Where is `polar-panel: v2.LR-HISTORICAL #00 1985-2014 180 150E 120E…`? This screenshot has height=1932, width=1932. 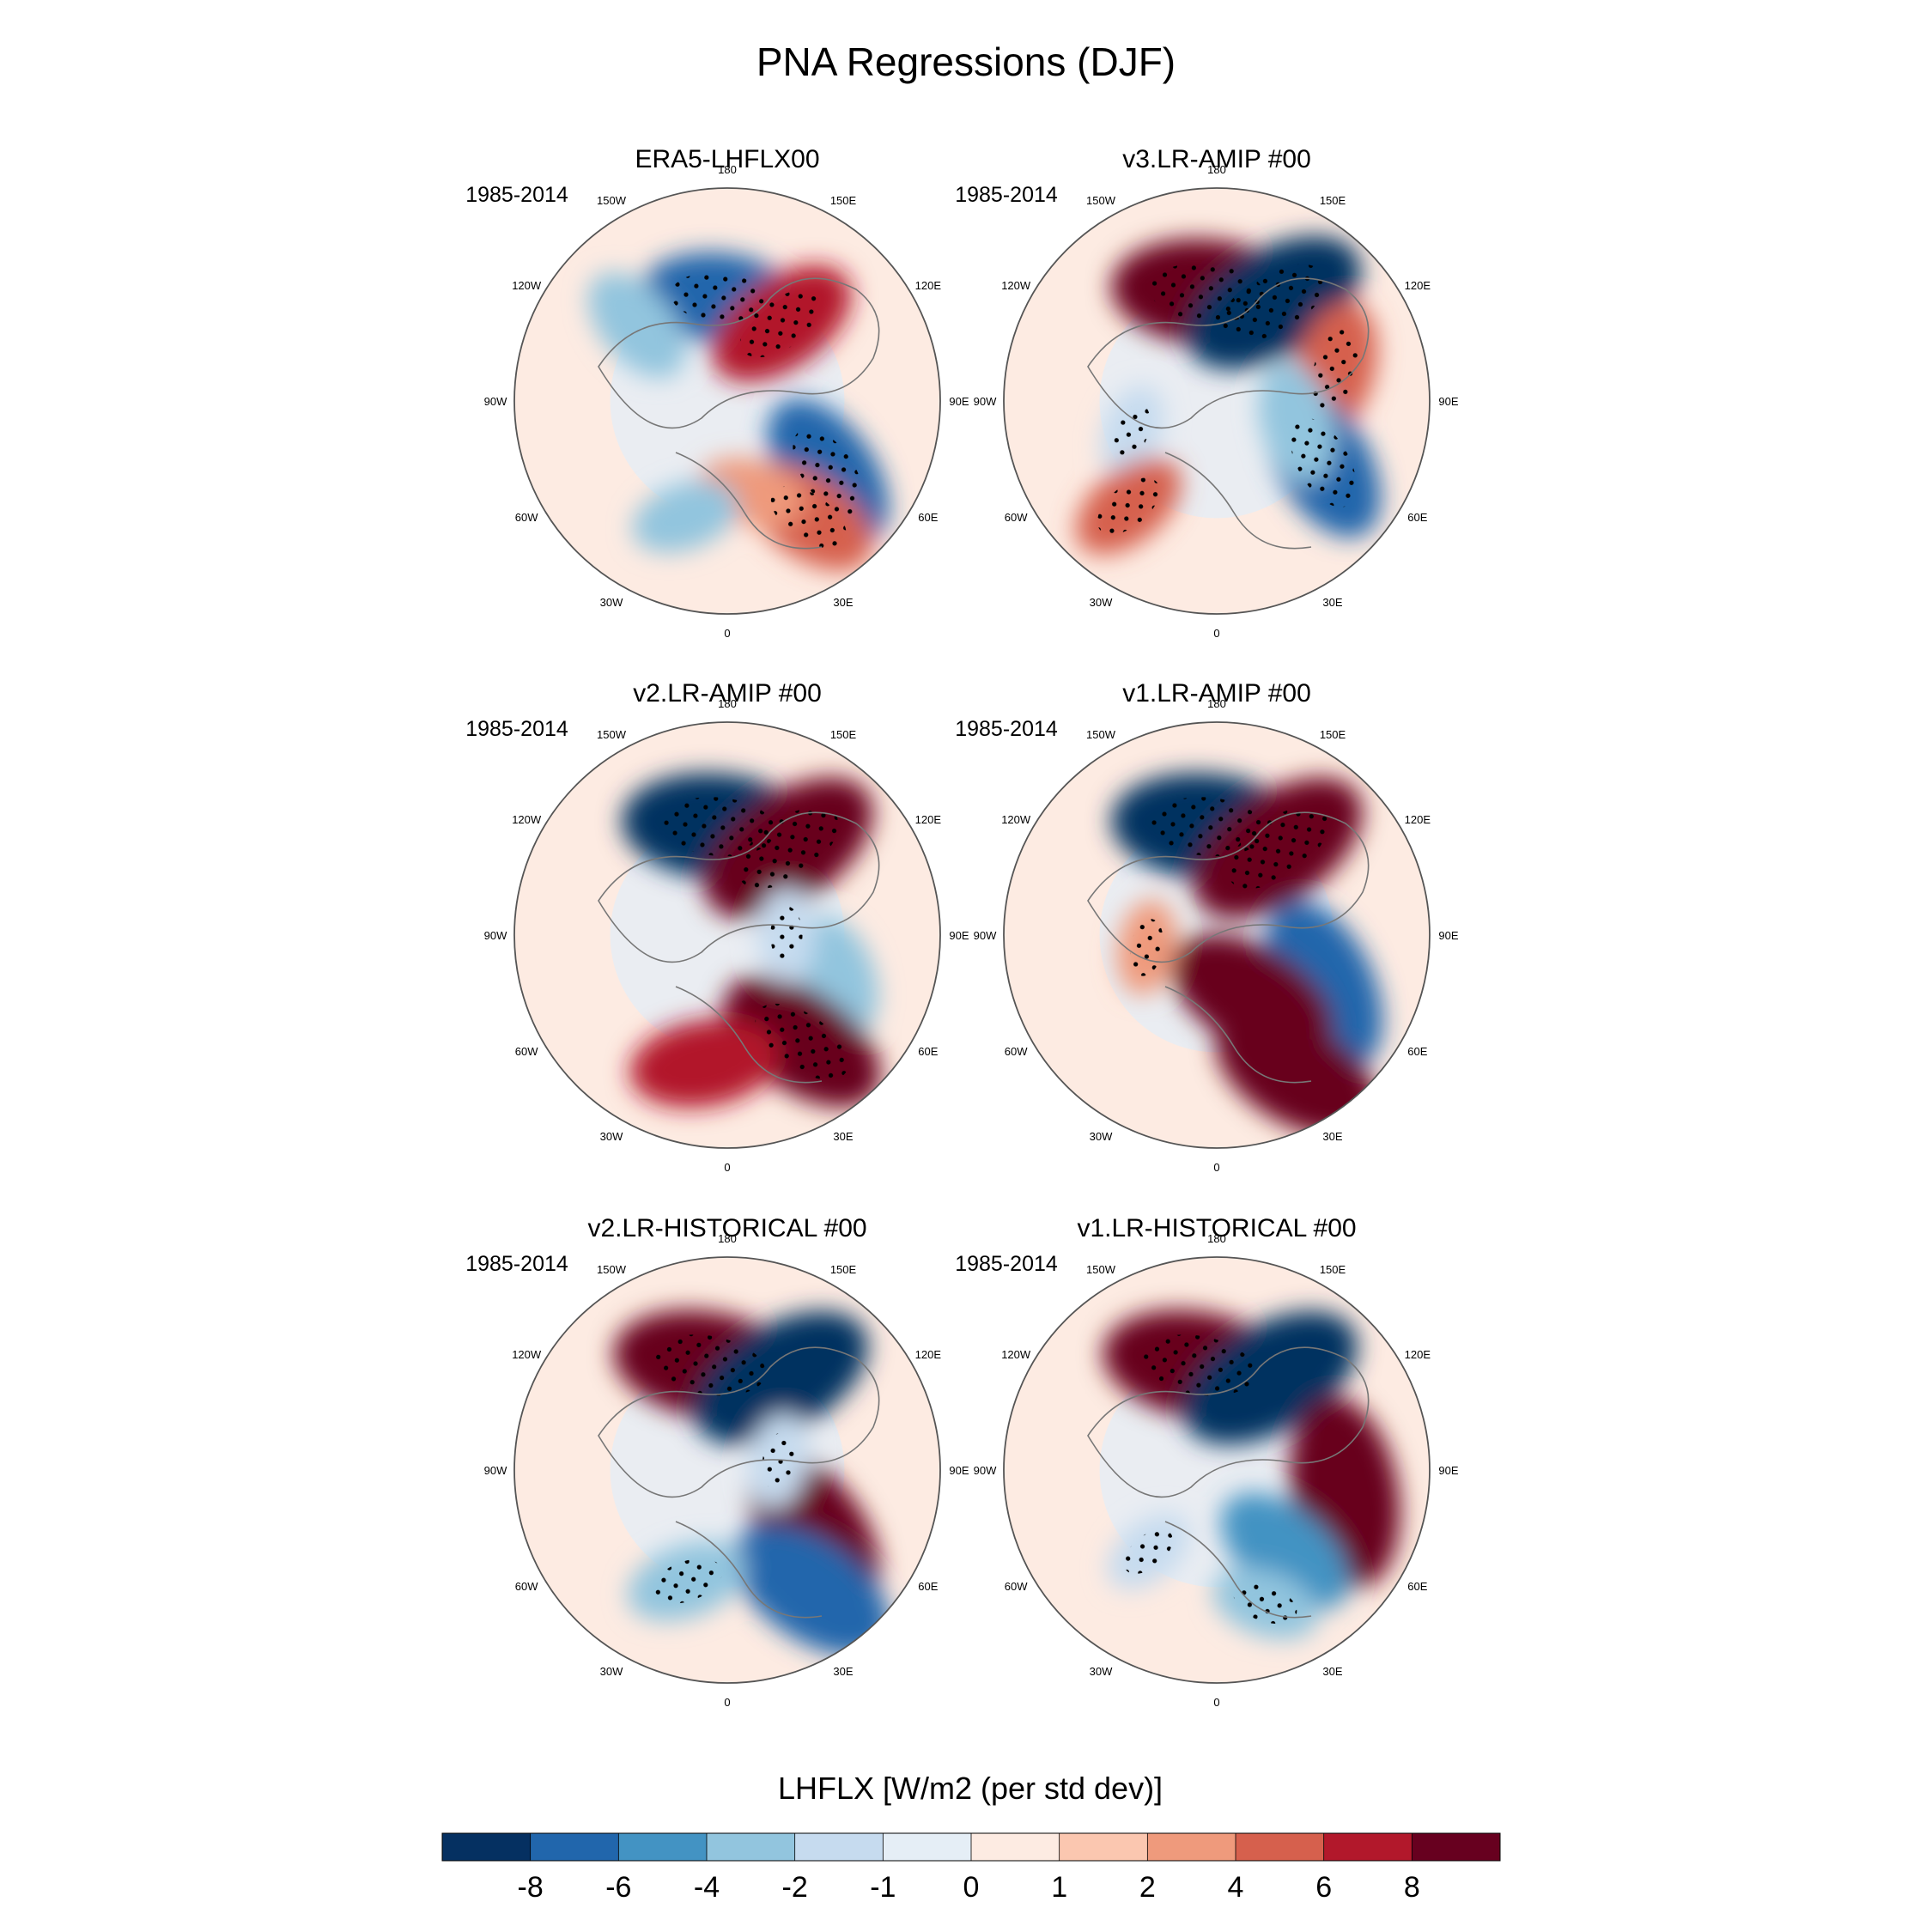 polar-panel: v2.LR-HISTORICAL #00 1985-2014 180 150E 120E… is located at coordinates (717, 1462).